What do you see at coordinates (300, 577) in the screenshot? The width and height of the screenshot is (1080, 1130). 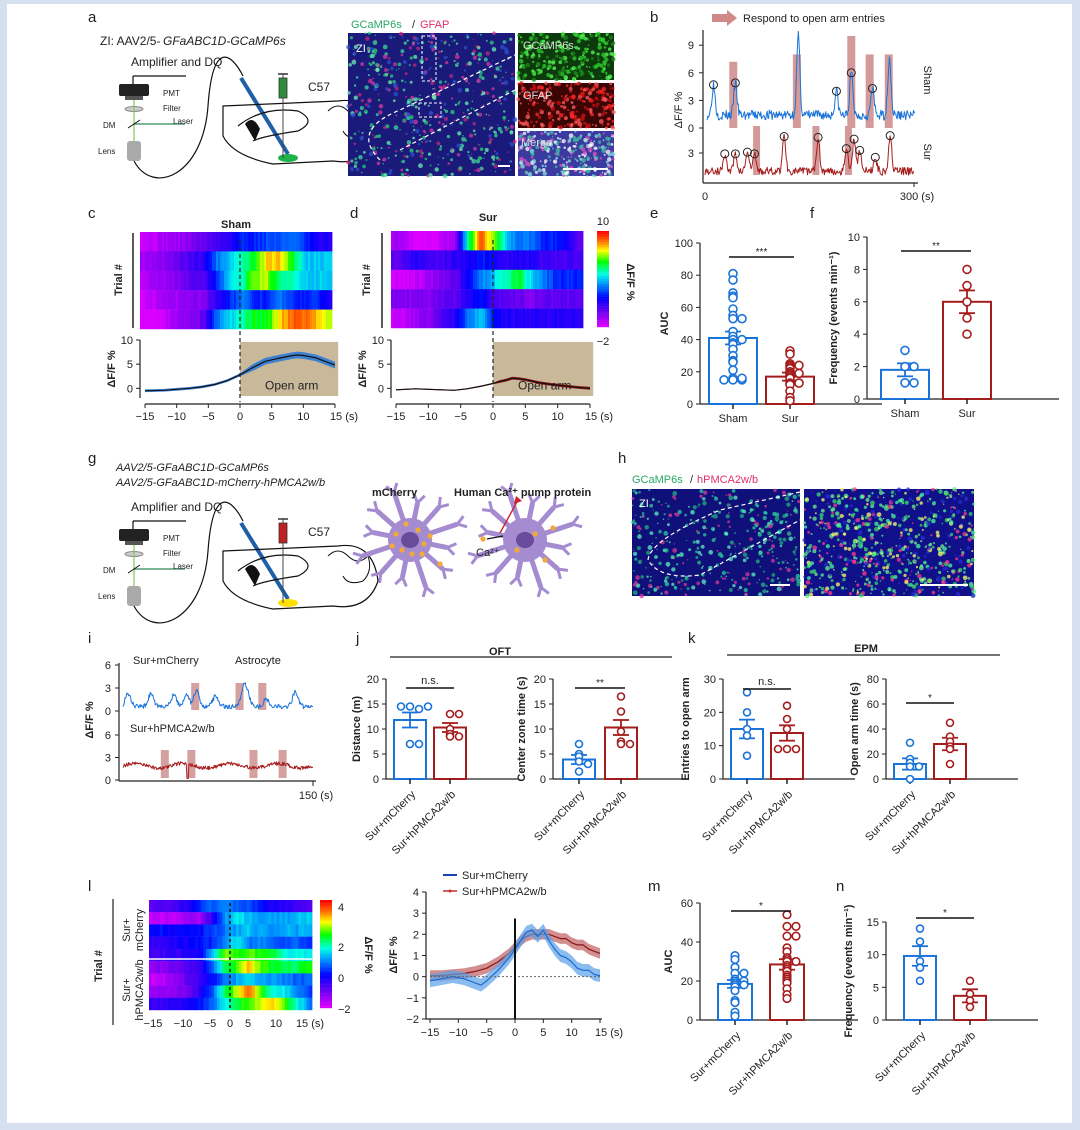 I see `panel-g-brain-outline` at bounding box center [300, 577].